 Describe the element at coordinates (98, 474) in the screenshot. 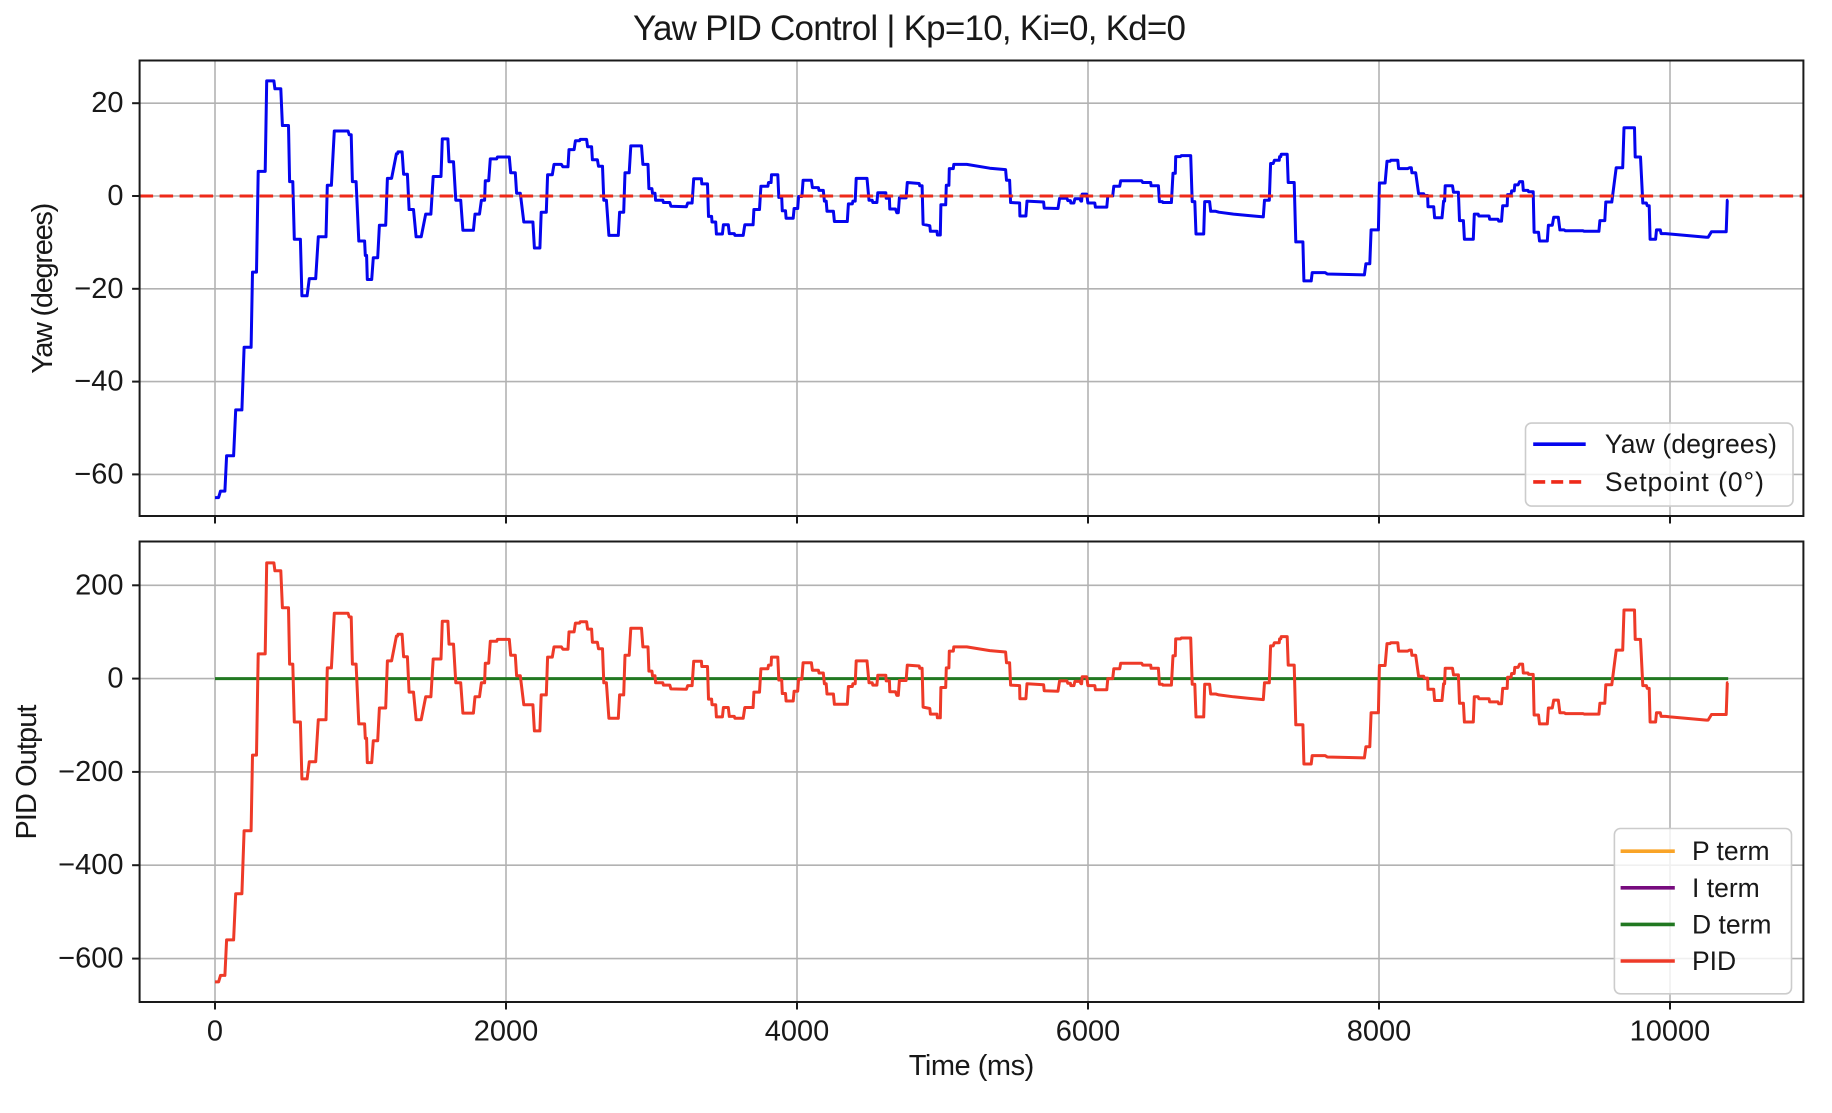

I see `svg-text: −60` at that location.